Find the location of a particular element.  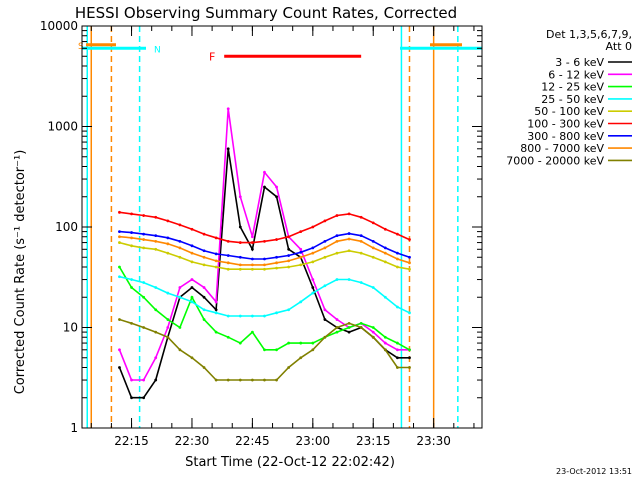

legend-header-line-1: Det 1,3,5,6,7,9, is located at coordinates (589, 34).